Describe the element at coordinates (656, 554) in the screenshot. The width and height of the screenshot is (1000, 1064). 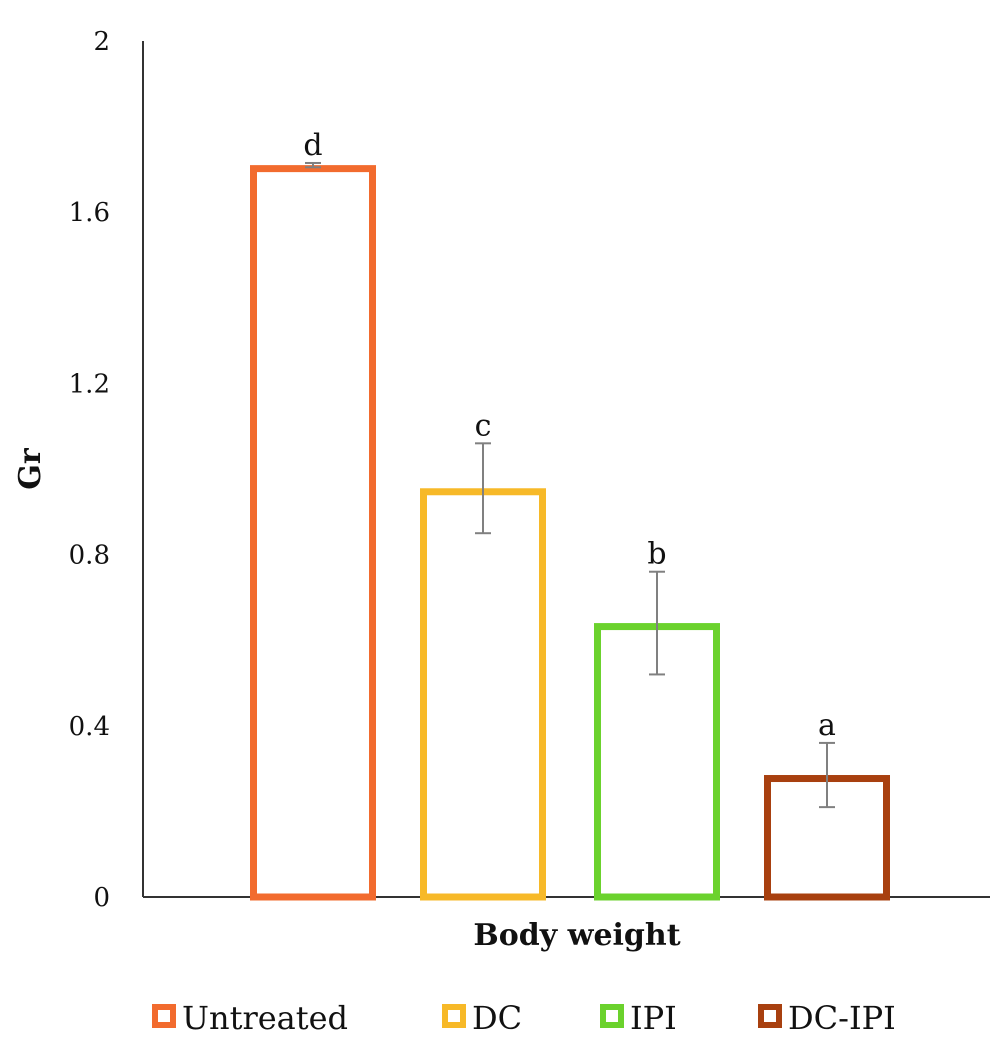
I see `significance-label: b` at that location.